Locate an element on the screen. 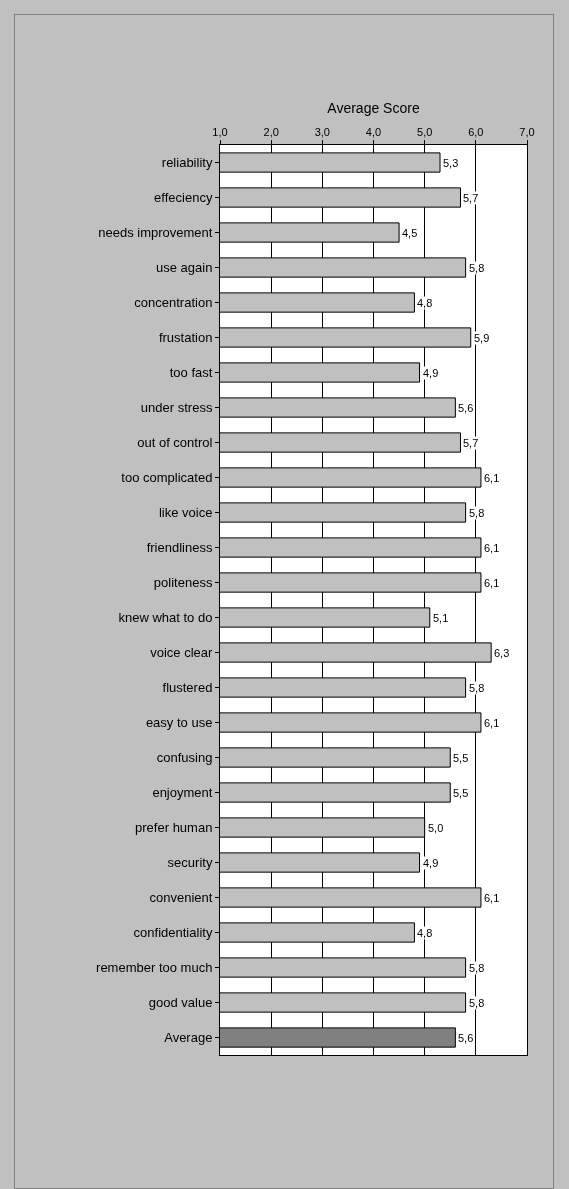 This screenshot has height=1189, width=569. data-label: 4,5 is located at coordinates (410, 233).